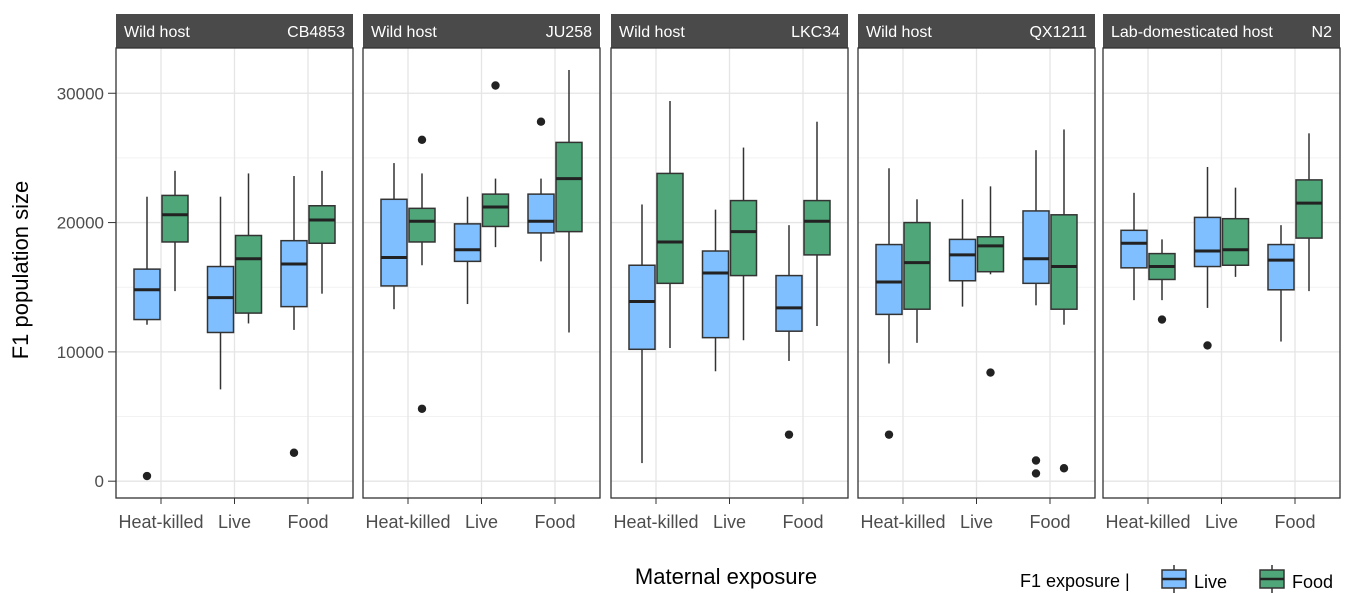  I want to click on legend-label: Food, so click(1312, 582).